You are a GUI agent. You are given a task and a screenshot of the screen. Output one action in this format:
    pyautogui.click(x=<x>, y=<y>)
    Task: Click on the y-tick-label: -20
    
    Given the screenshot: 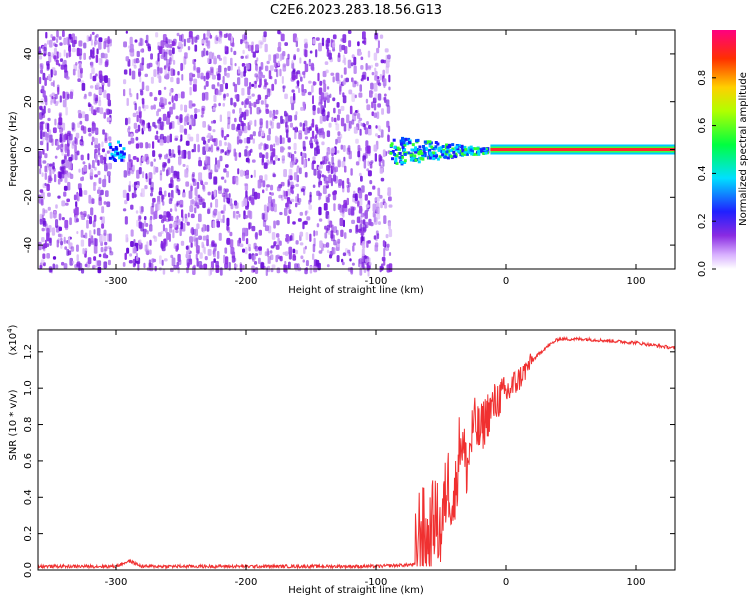 What is the action you would take?
    pyautogui.click(x=28, y=197)
    